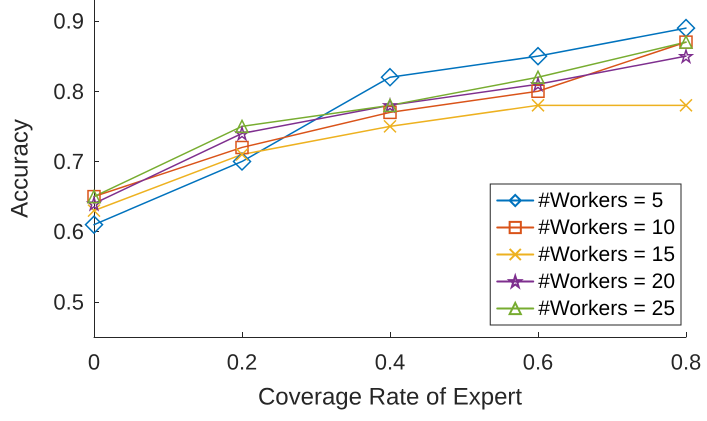 The height and width of the screenshot is (421, 707). What do you see at coordinates (68, 301) in the screenshot?
I see `y-tick-label: 0.5` at bounding box center [68, 301].